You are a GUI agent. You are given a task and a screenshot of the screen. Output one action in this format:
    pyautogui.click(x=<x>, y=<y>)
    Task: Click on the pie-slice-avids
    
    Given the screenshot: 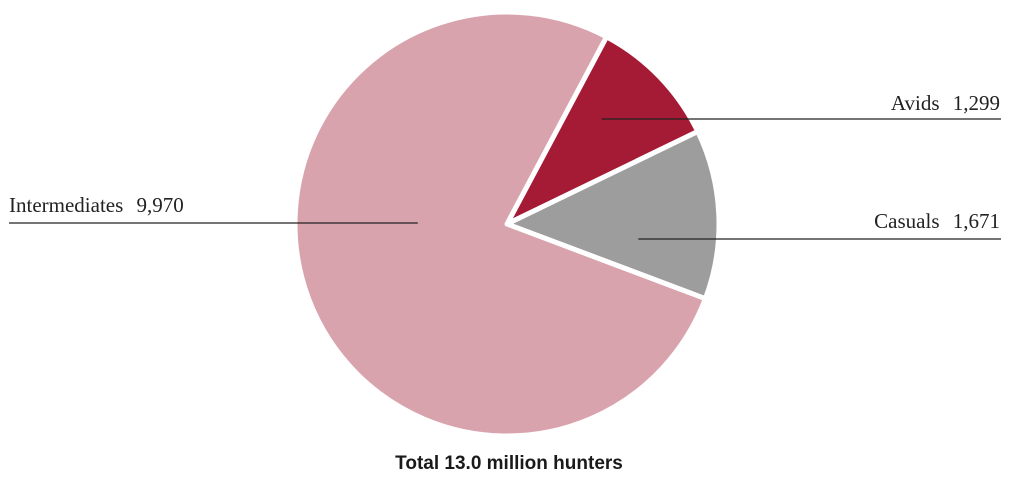 What is the action you would take?
    pyautogui.click(x=602, y=130)
    